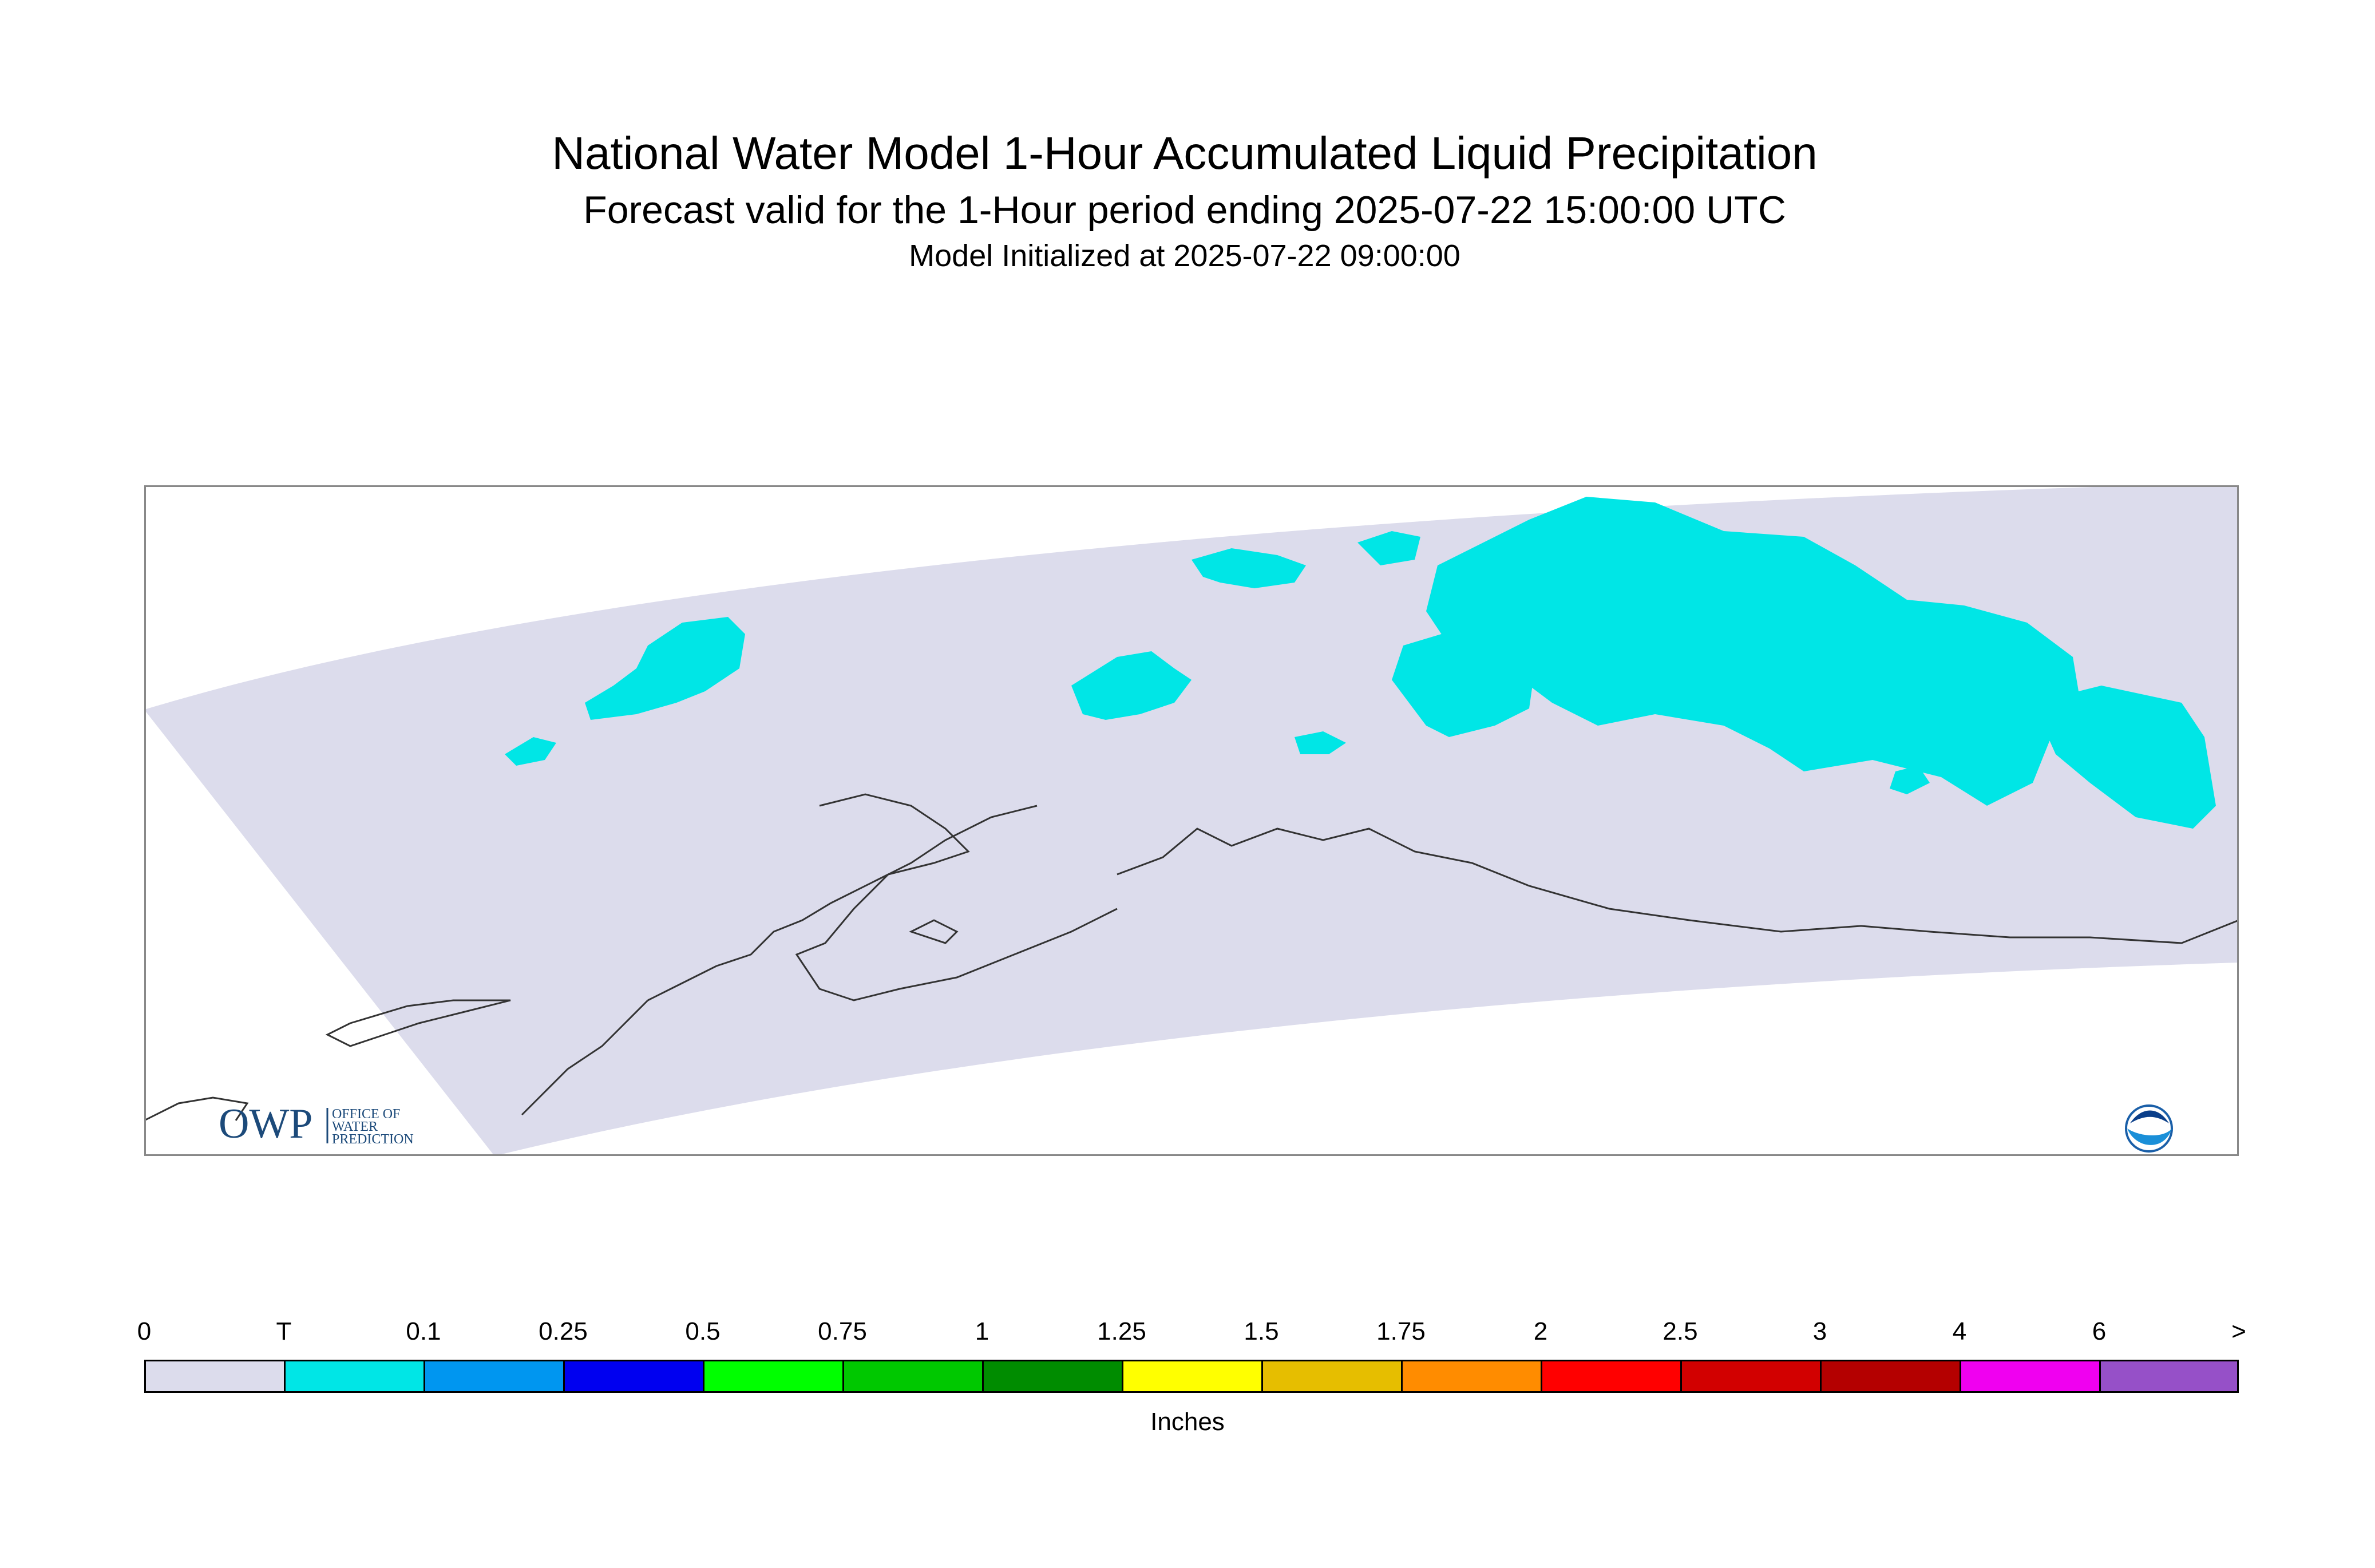 The height and width of the screenshot is (1568, 2375). I want to click on noaa-logo: NOAA, so click(2149, 1128).